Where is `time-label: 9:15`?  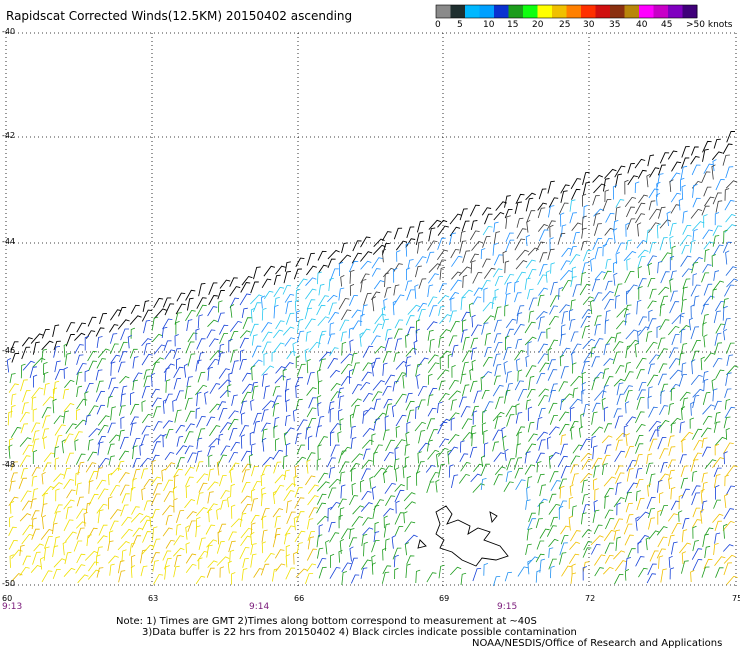
time-label: 9:15 is located at coordinates (507, 607).